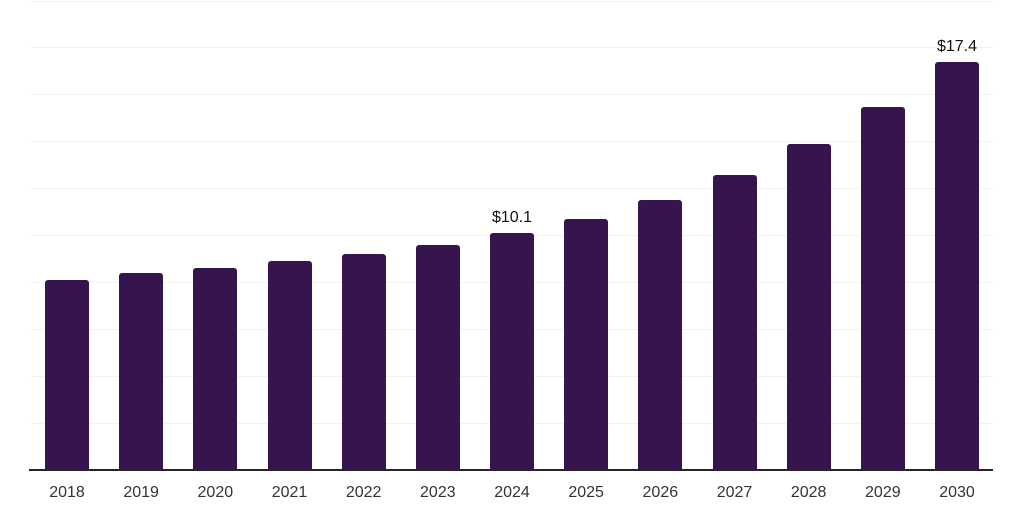 This screenshot has width=1024, height=512. I want to click on x-tick-label-2030: 2030, so click(957, 492).